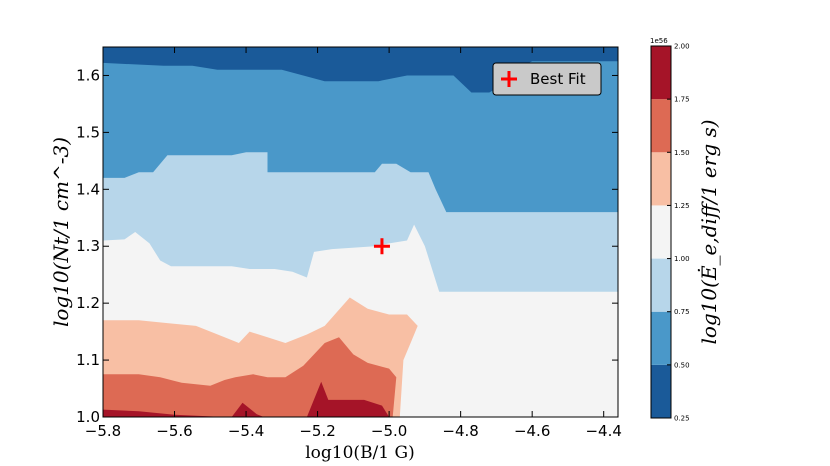 This screenshot has width=830, height=466. Describe the element at coordinates (509, 79) in the screenshot. I see `legend-marker-icon` at that location.